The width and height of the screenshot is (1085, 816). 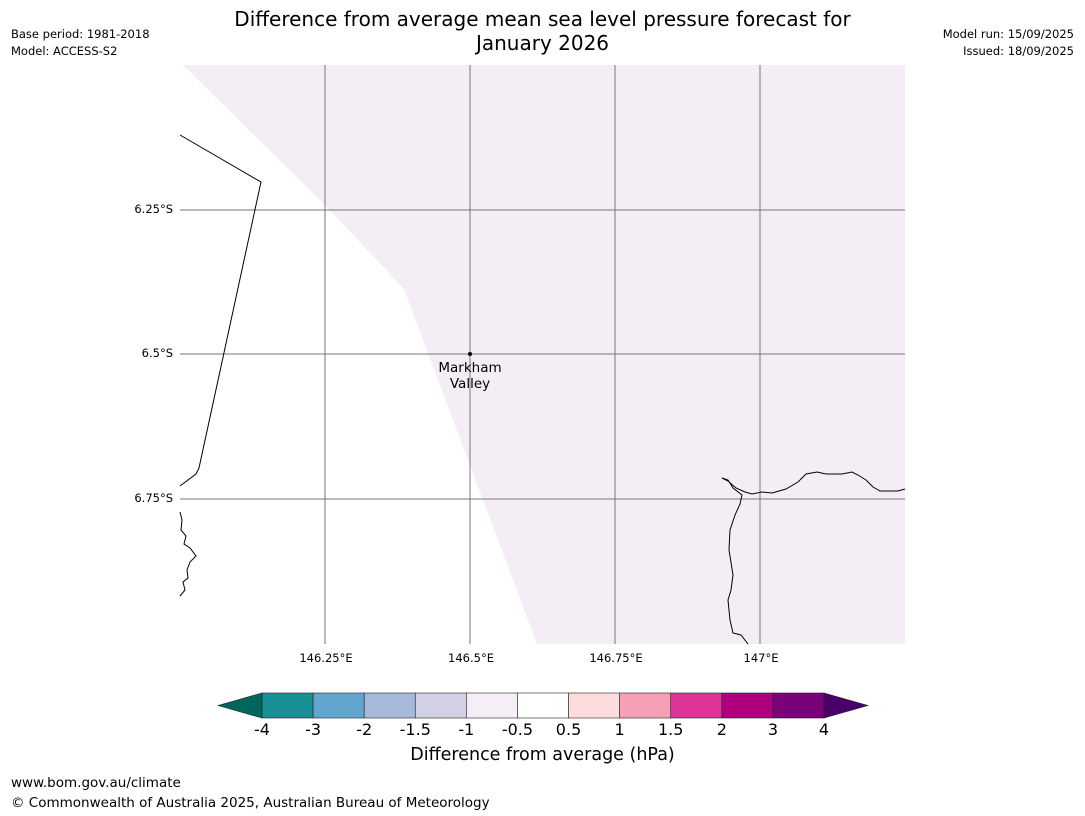 I want to click on place-label: Markham Valley, so click(x=470, y=376).